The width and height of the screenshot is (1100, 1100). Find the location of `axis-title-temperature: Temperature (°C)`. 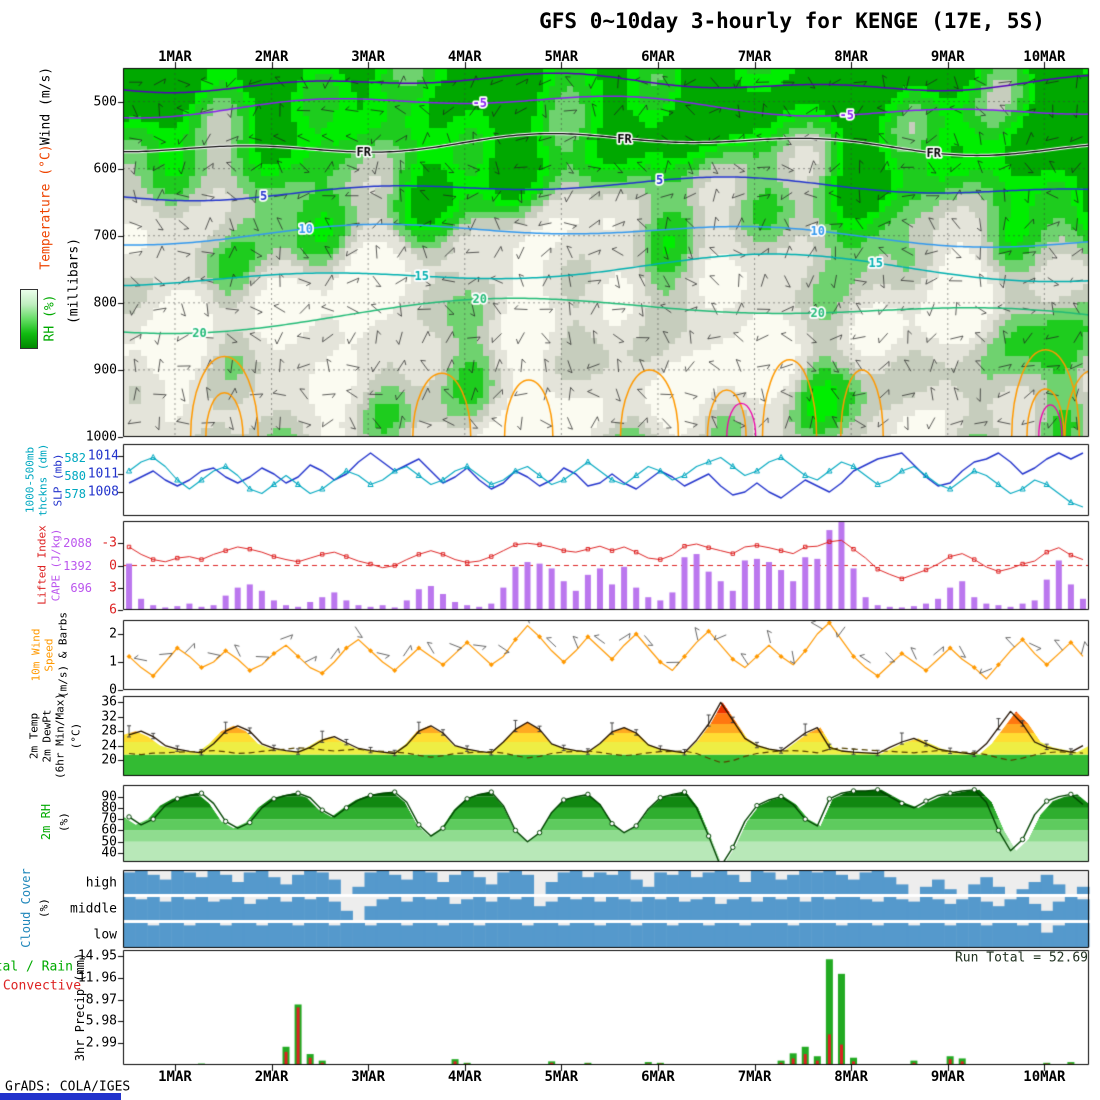

axis-title-temperature: Temperature (°C) is located at coordinates (46, 207).